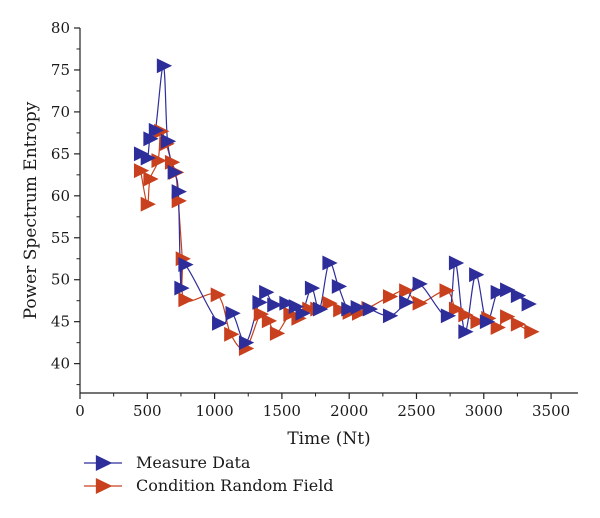 The height and width of the screenshot is (518, 600). I want to click on y-tick-label: 75, so click(60, 70).